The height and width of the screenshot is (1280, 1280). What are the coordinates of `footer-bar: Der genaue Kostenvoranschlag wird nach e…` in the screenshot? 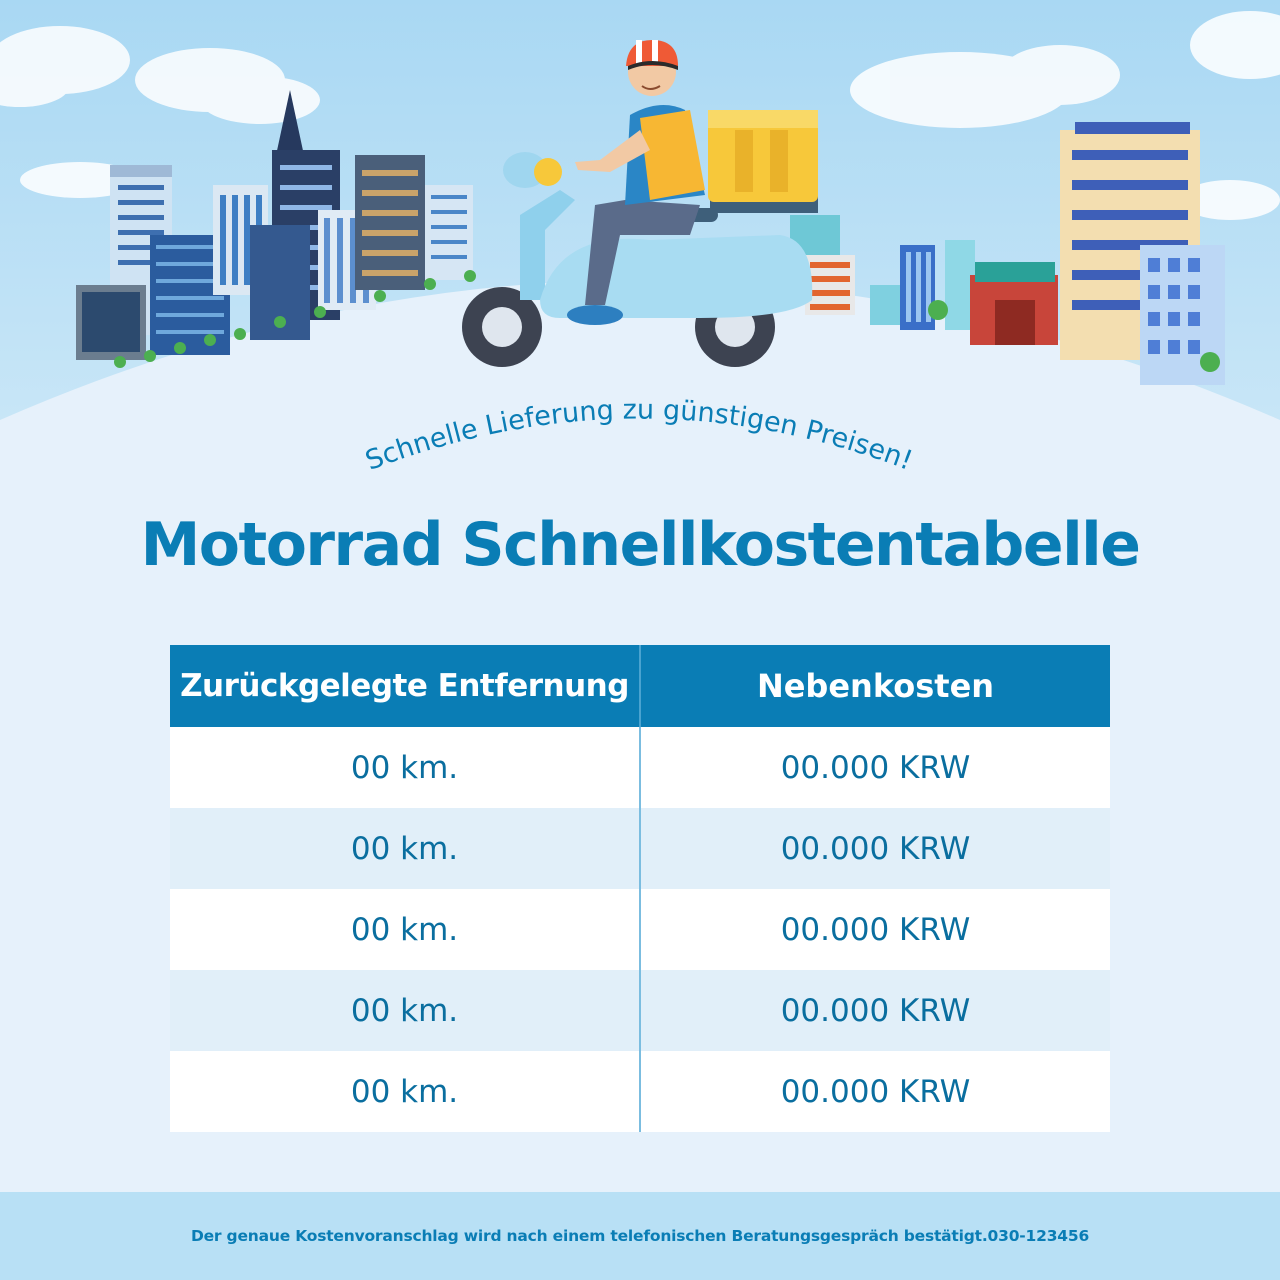 It's located at (640, 1236).